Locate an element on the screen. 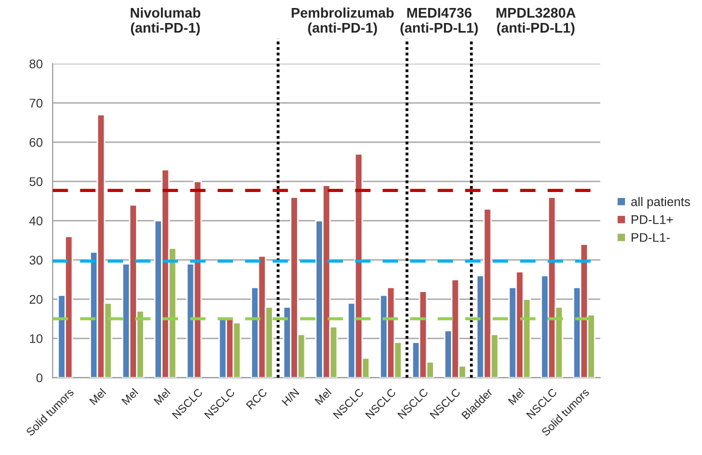 This screenshot has width=702, height=455. y-tick-label: 50 is located at coordinates (36, 181).